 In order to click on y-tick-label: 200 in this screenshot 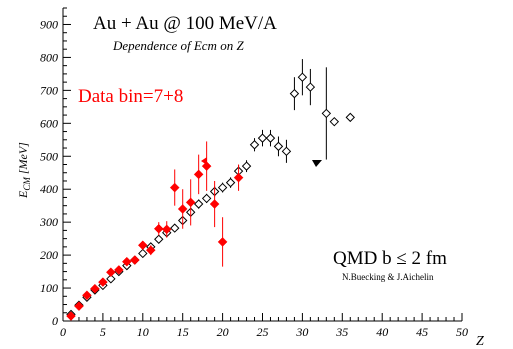, I will do `click(49, 255)`.